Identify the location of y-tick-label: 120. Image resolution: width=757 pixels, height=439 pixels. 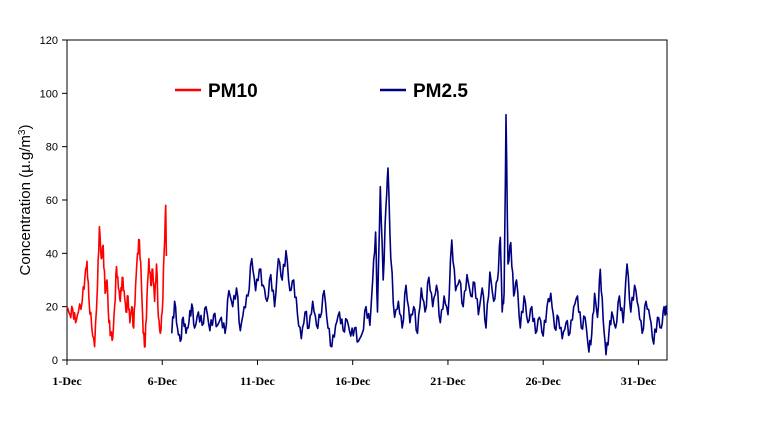
(49, 41).